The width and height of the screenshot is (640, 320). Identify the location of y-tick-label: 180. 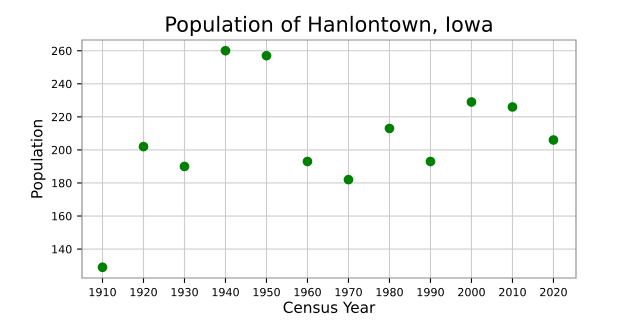
(62, 183).